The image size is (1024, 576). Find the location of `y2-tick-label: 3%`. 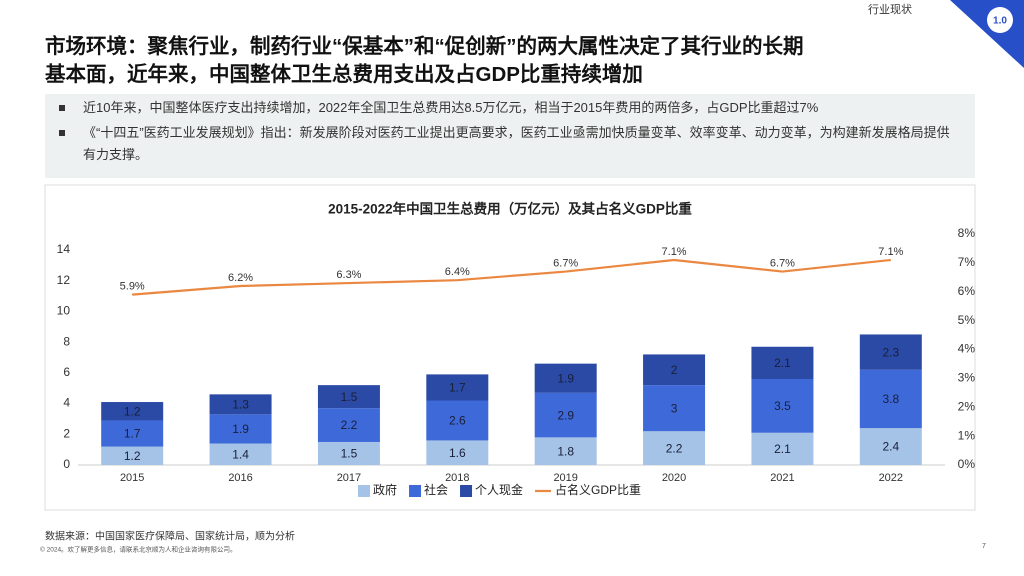

y2-tick-label: 3% is located at coordinates (967, 378).